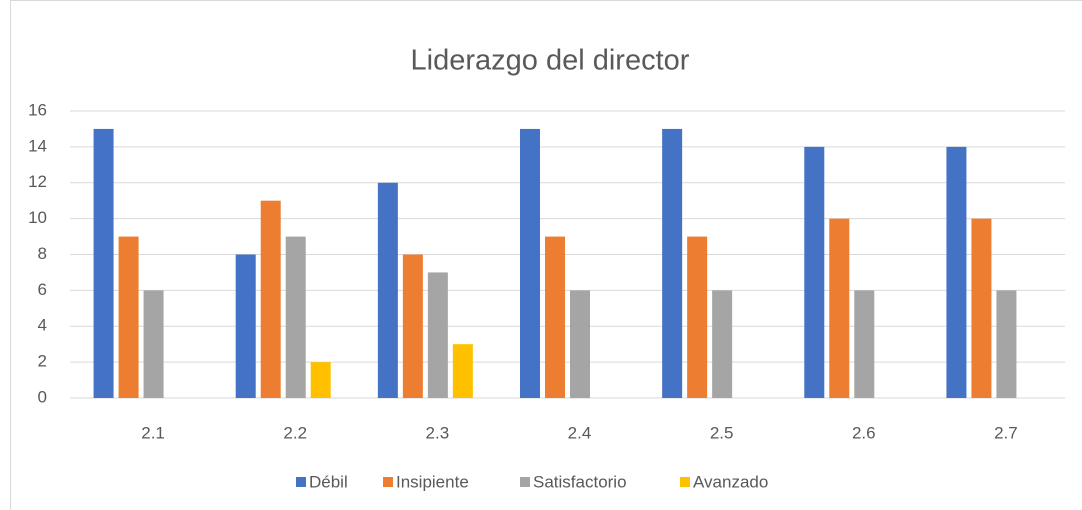 The height and width of the screenshot is (510, 1082). I want to click on x-tick-label: 2.5, so click(722, 432).